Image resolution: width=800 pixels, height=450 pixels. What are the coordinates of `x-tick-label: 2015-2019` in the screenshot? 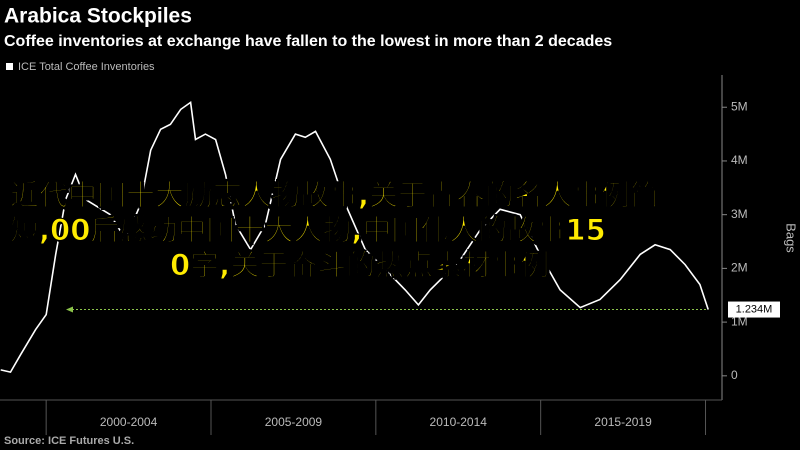 It's located at (623, 422).